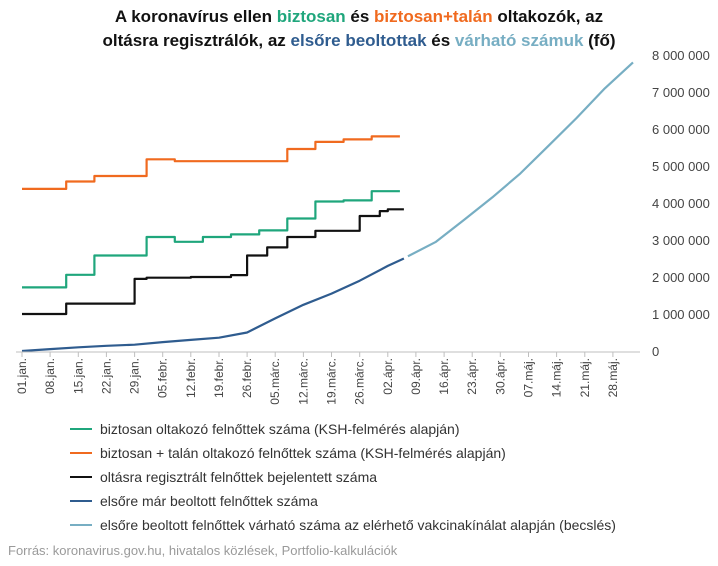 This screenshot has width=718, height=566. I want to click on x-tick-label: 26.márc., so click(360, 381).